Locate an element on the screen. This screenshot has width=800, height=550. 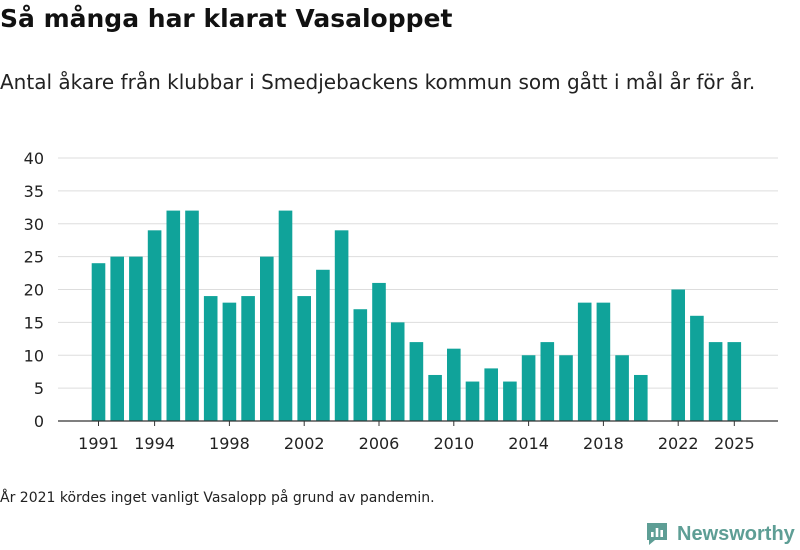
bar-2007 is located at coordinates (397, 371).